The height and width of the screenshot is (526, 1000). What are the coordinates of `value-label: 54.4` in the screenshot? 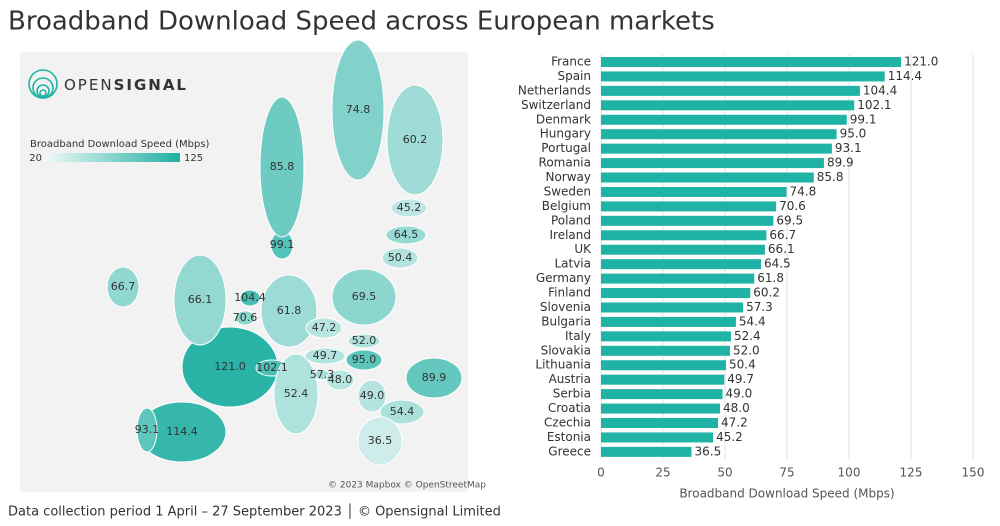 It's located at (752, 321).